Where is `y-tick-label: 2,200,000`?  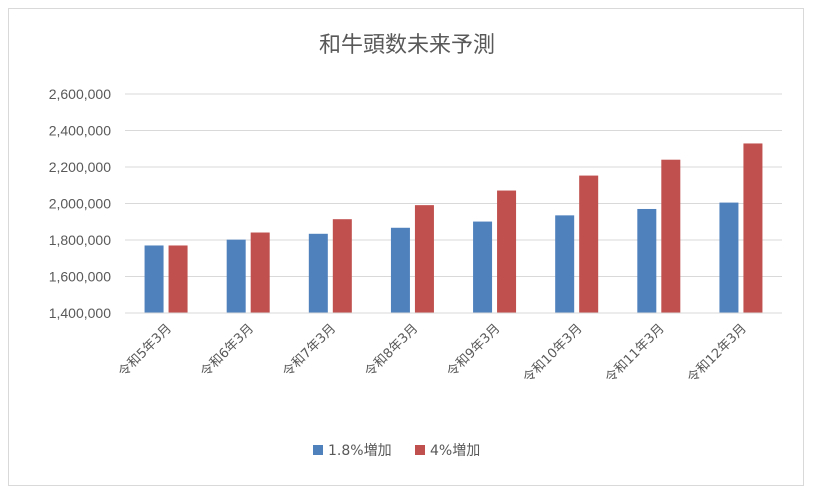
y-tick-label: 2,200,000 is located at coordinates (80, 167).